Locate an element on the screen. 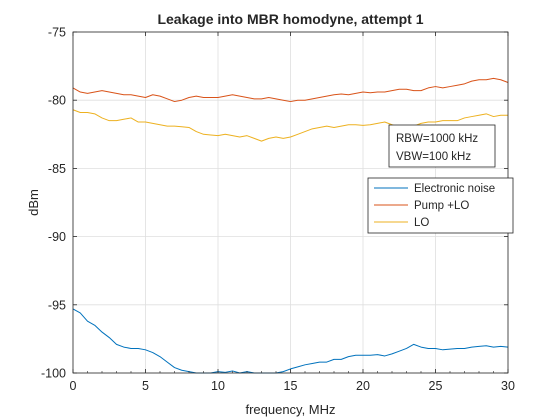 The width and height of the screenshot is (560, 420). x-tick-label: 15 is located at coordinates (291, 386).